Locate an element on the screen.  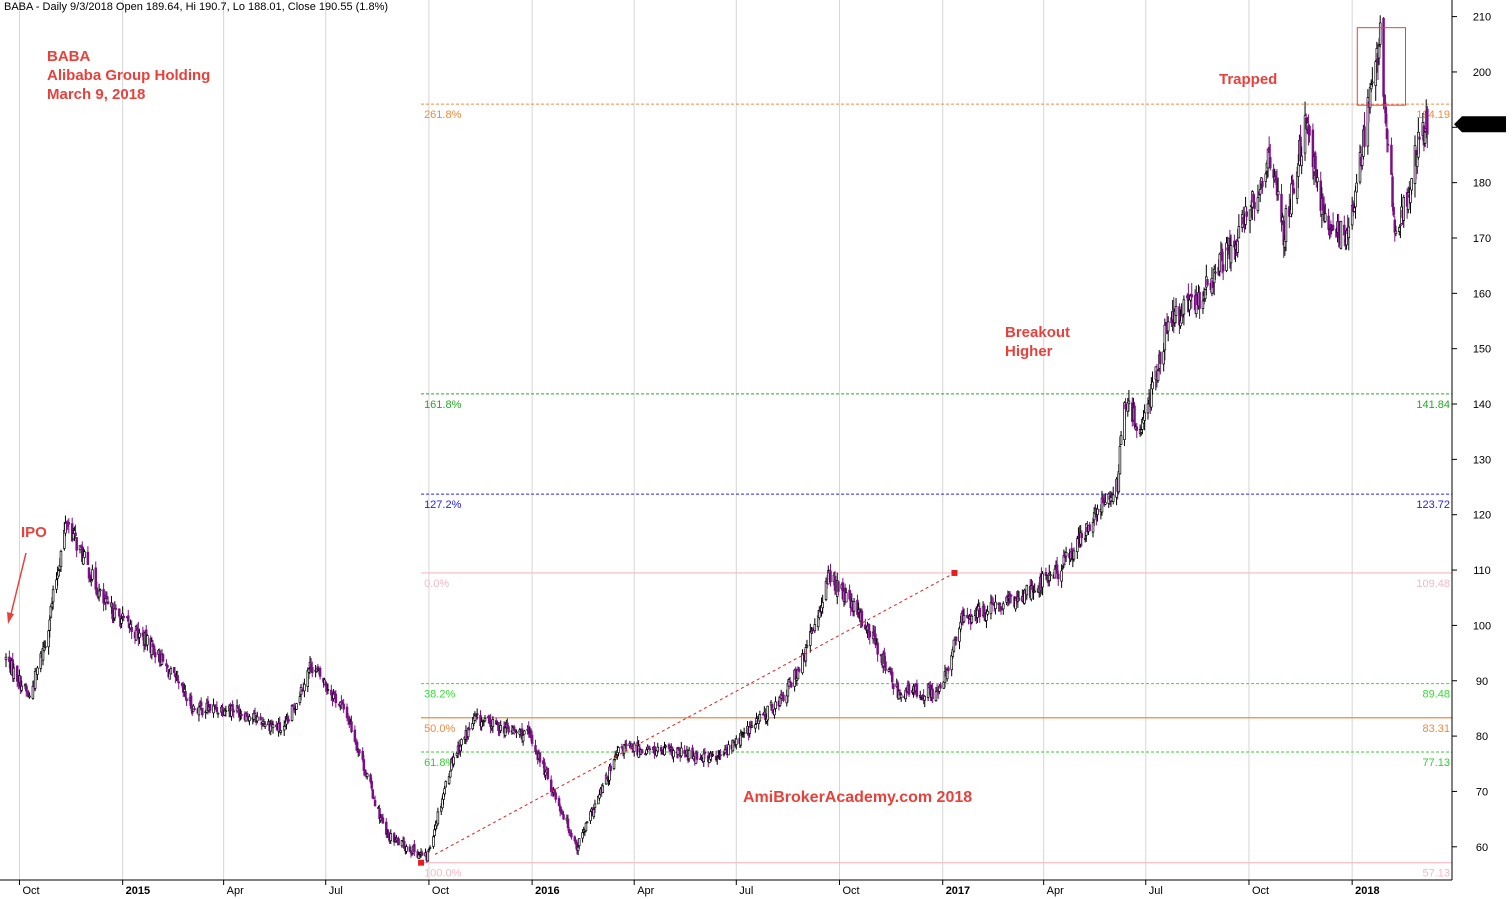
breakout-label-line1: Breakout is located at coordinates (1038, 332).